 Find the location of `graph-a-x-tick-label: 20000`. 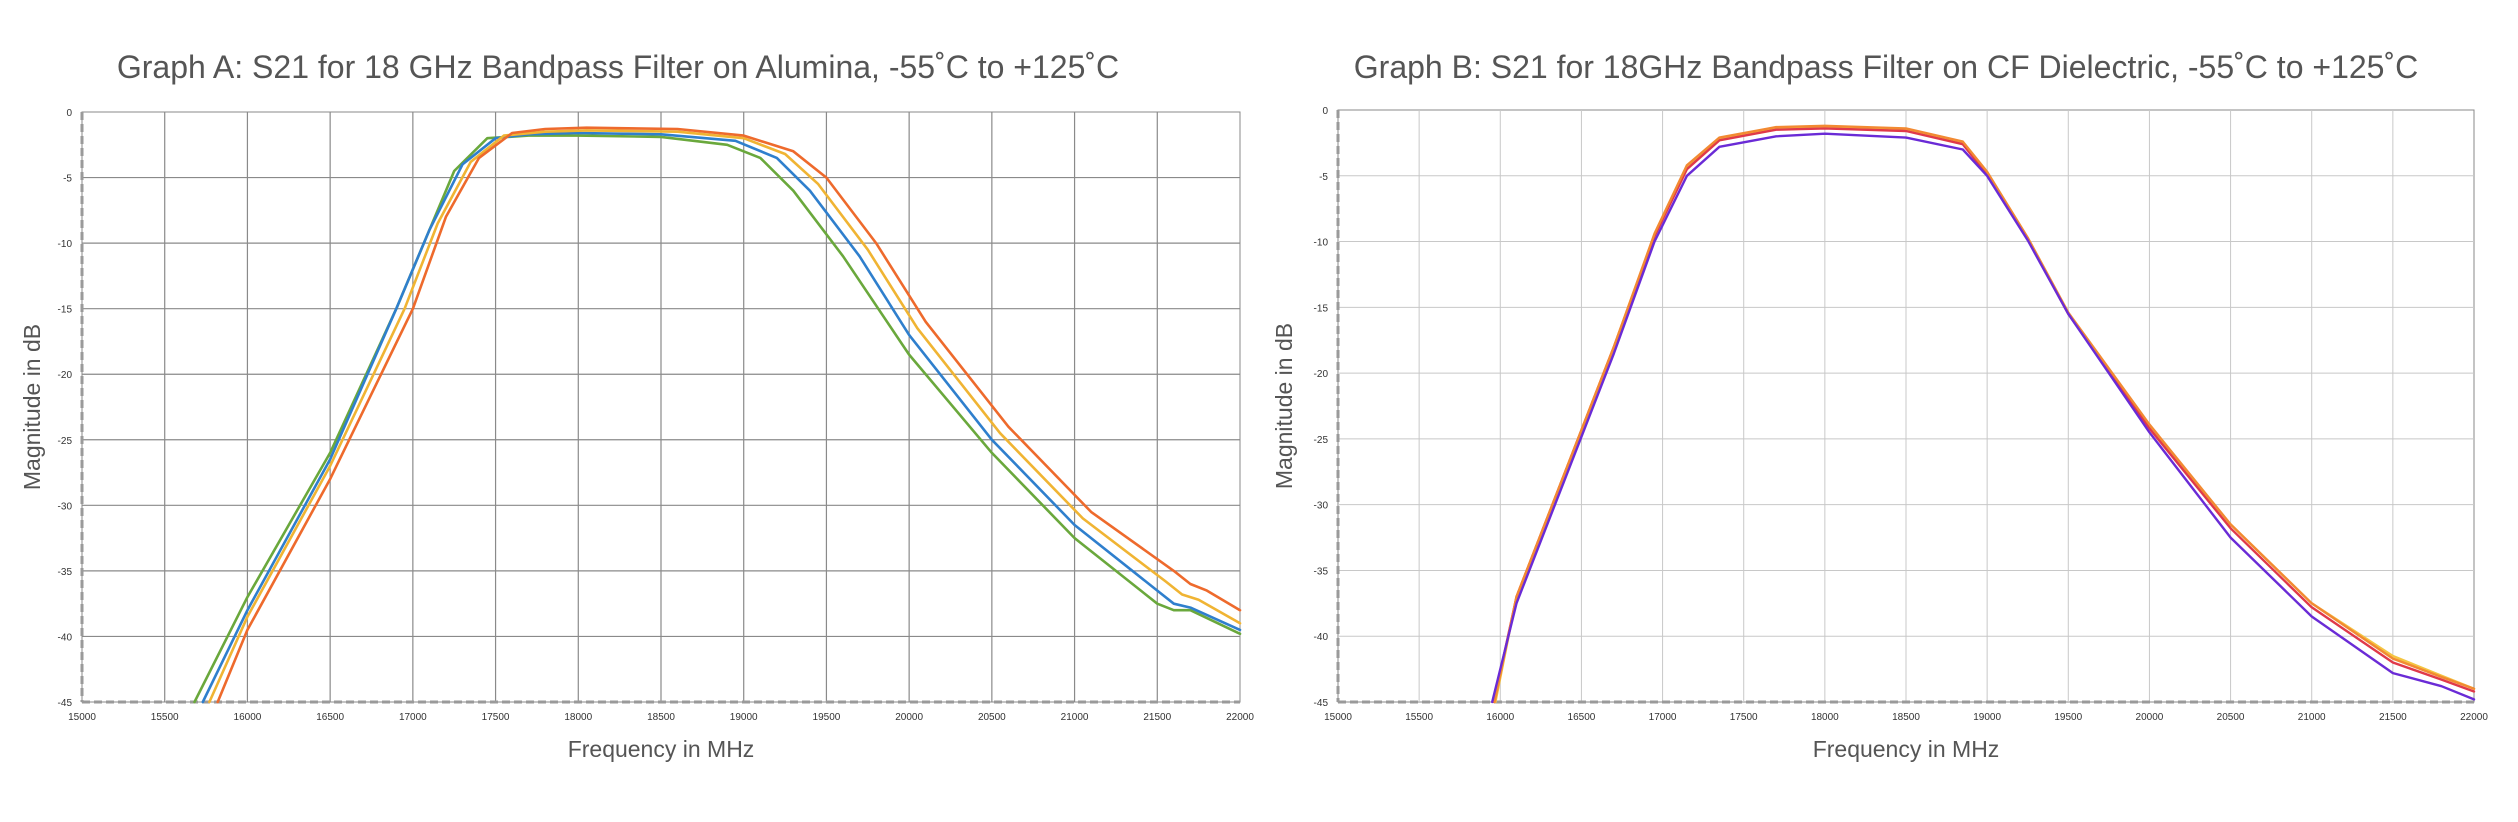

graph-a-x-tick-label: 20000 is located at coordinates (909, 717).